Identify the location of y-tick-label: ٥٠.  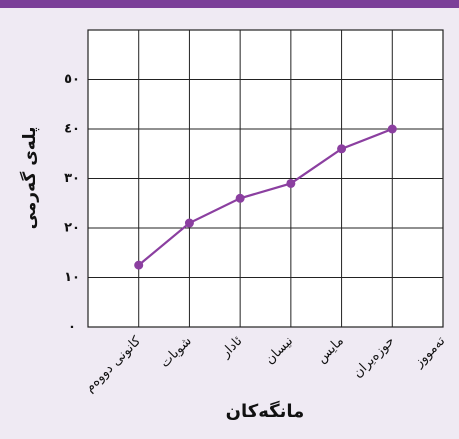
(72, 79).